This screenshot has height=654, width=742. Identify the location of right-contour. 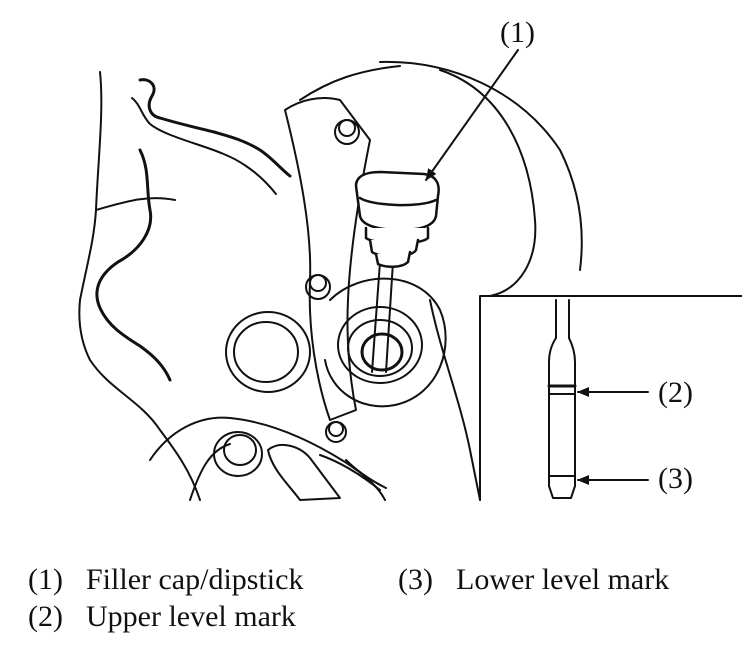
(455, 400).